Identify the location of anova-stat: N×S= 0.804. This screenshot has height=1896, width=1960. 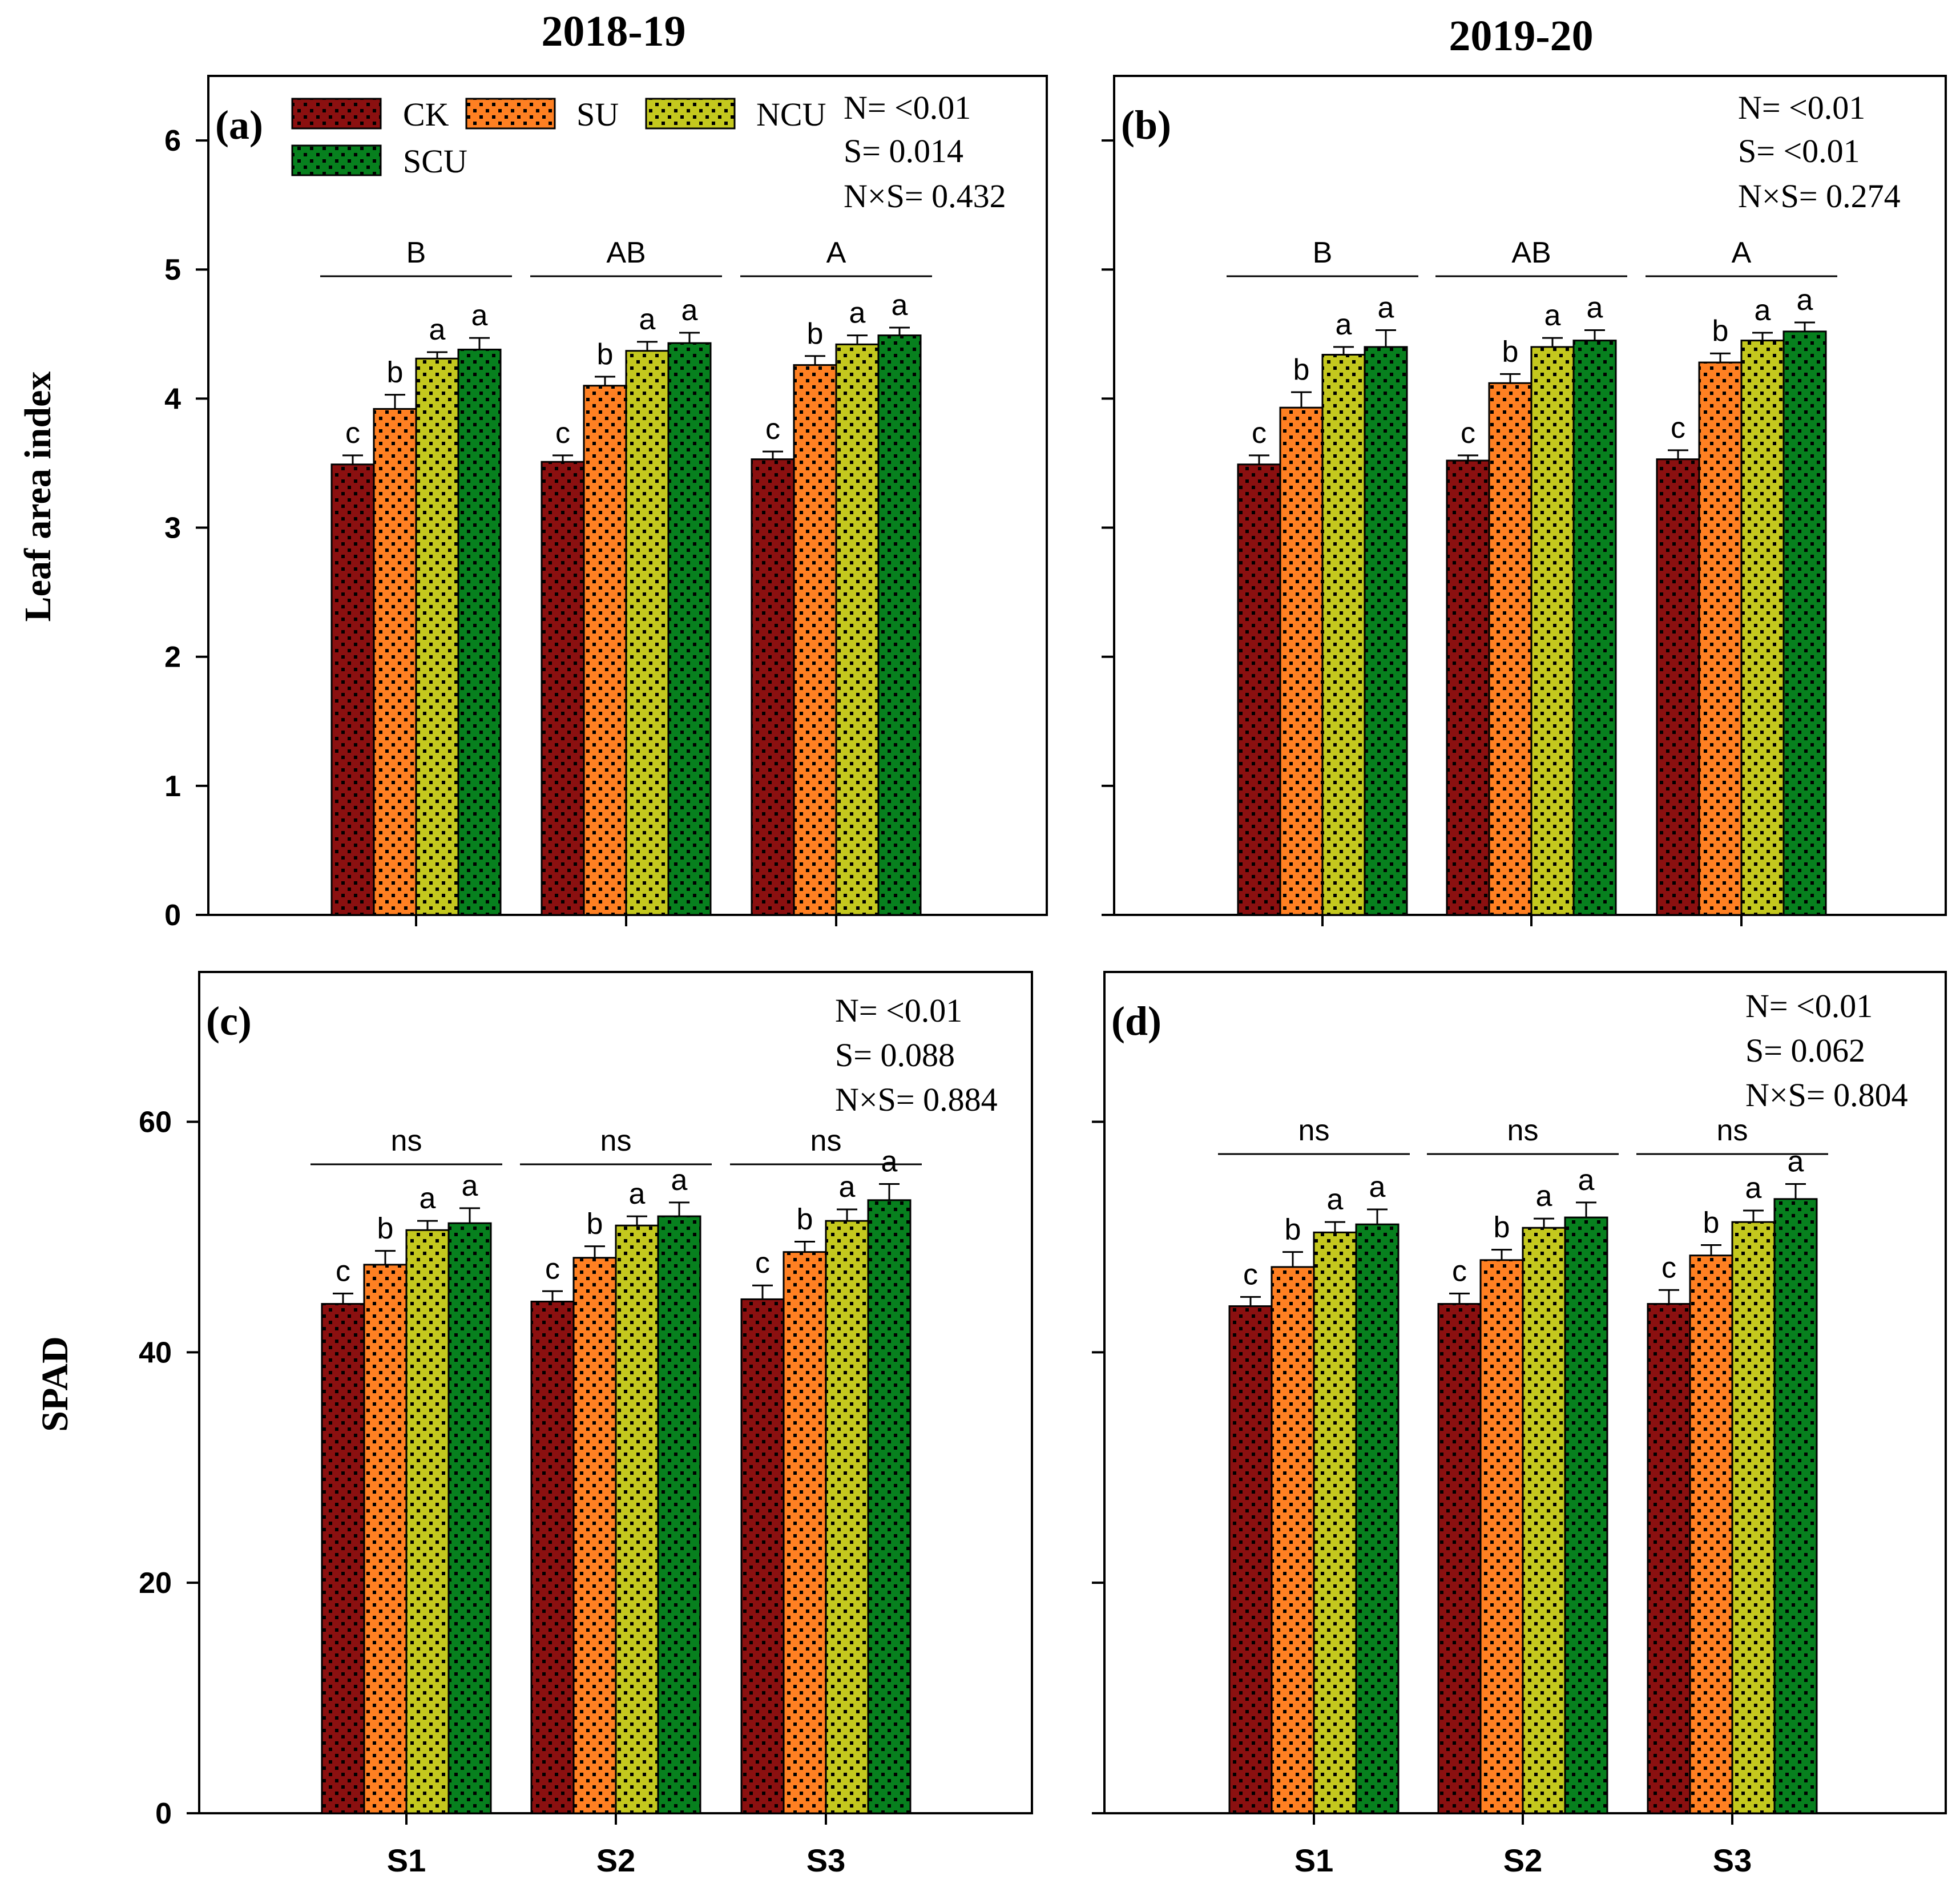
(1827, 1095).